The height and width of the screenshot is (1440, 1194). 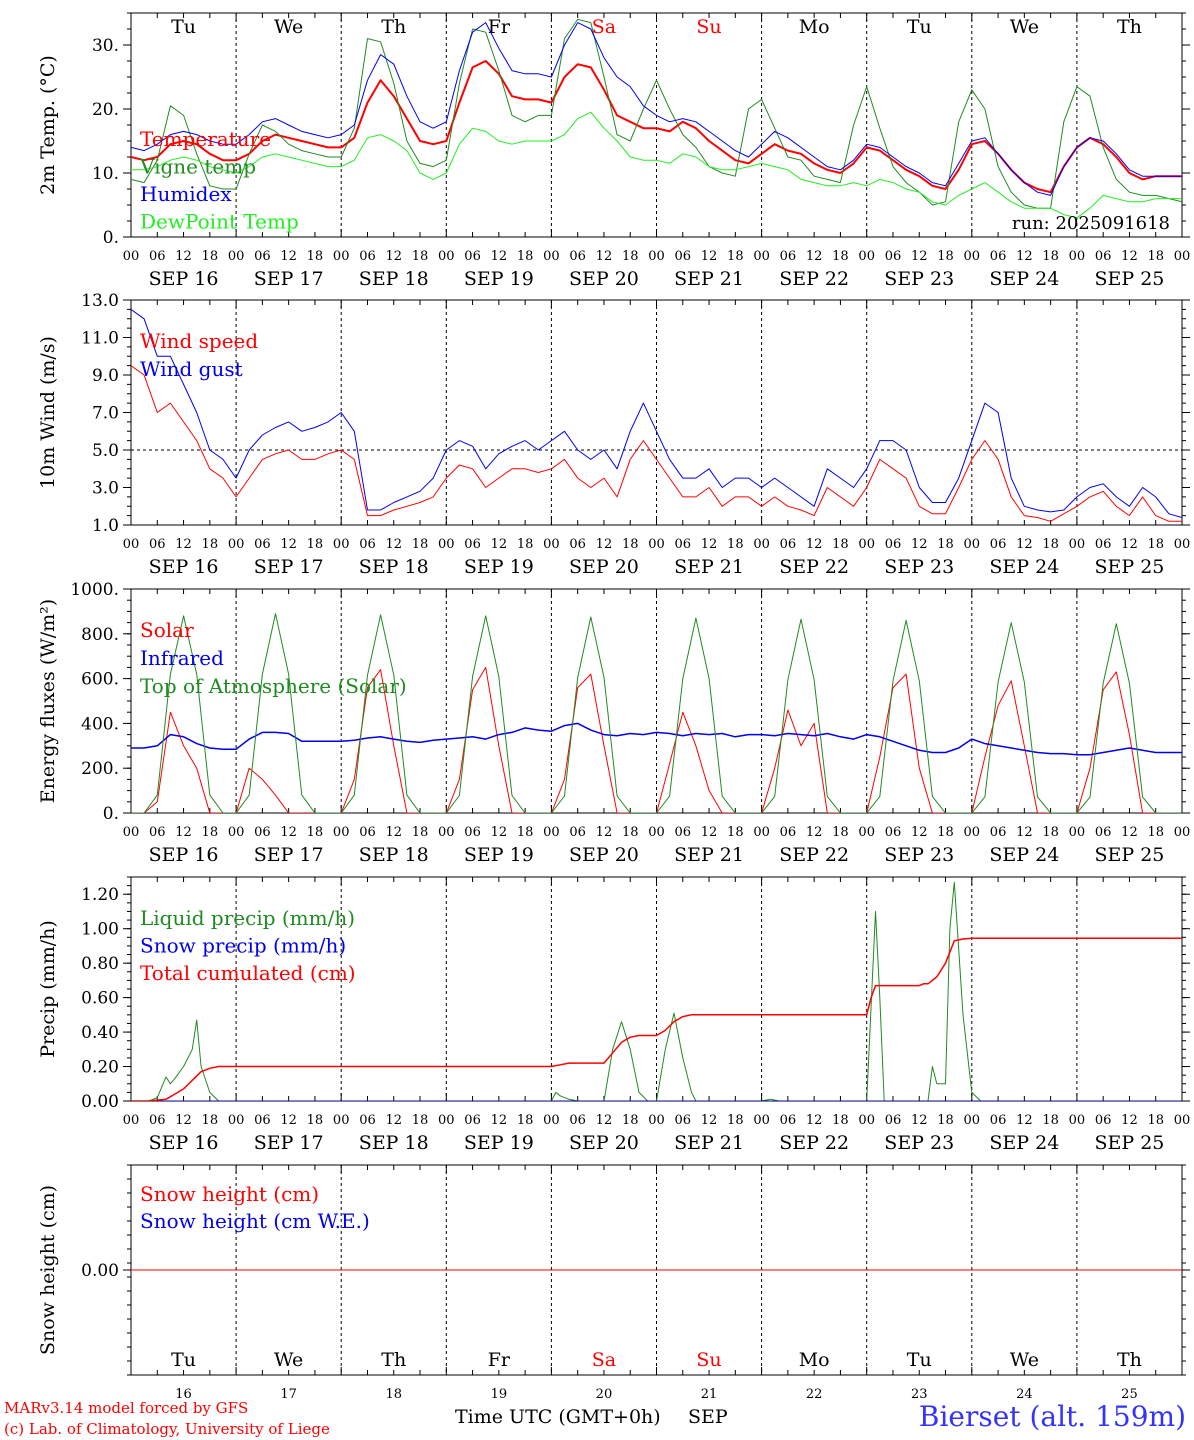 I want to click on day-number-label: 17, so click(x=288, y=1393).